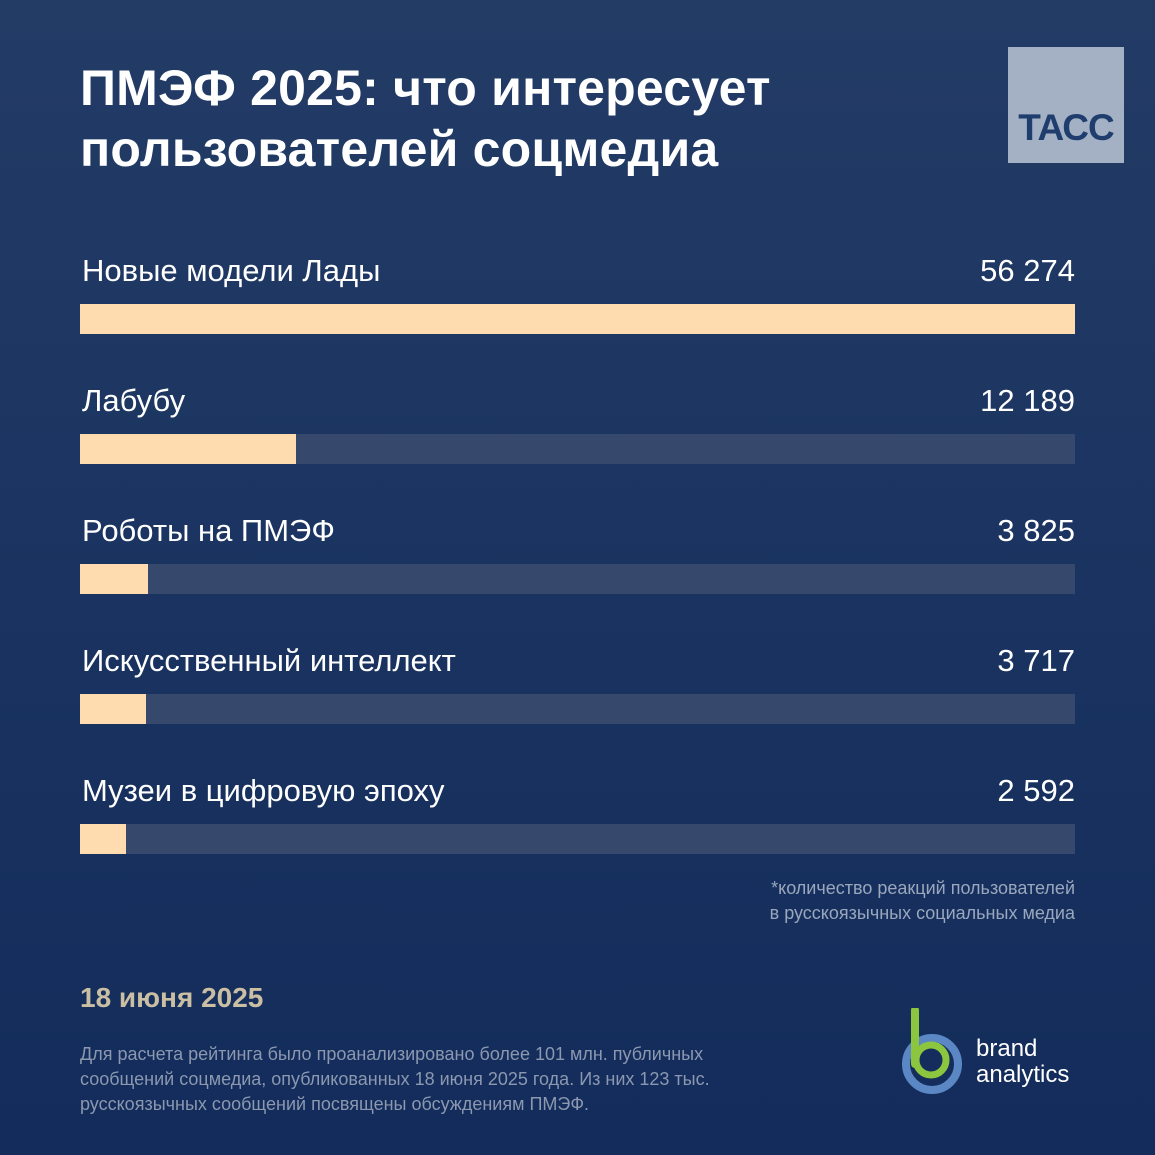 This screenshot has width=1155, height=1155. What do you see at coordinates (134, 400) in the screenshot?
I see `bar-label: Лабубу` at bounding box center [134, 400].